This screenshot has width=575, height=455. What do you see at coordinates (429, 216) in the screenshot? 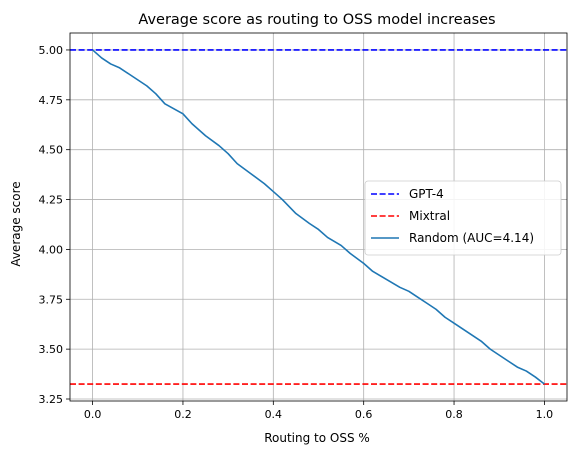
I see `legend-label: Mixtral` at bounding box center [429, 216].